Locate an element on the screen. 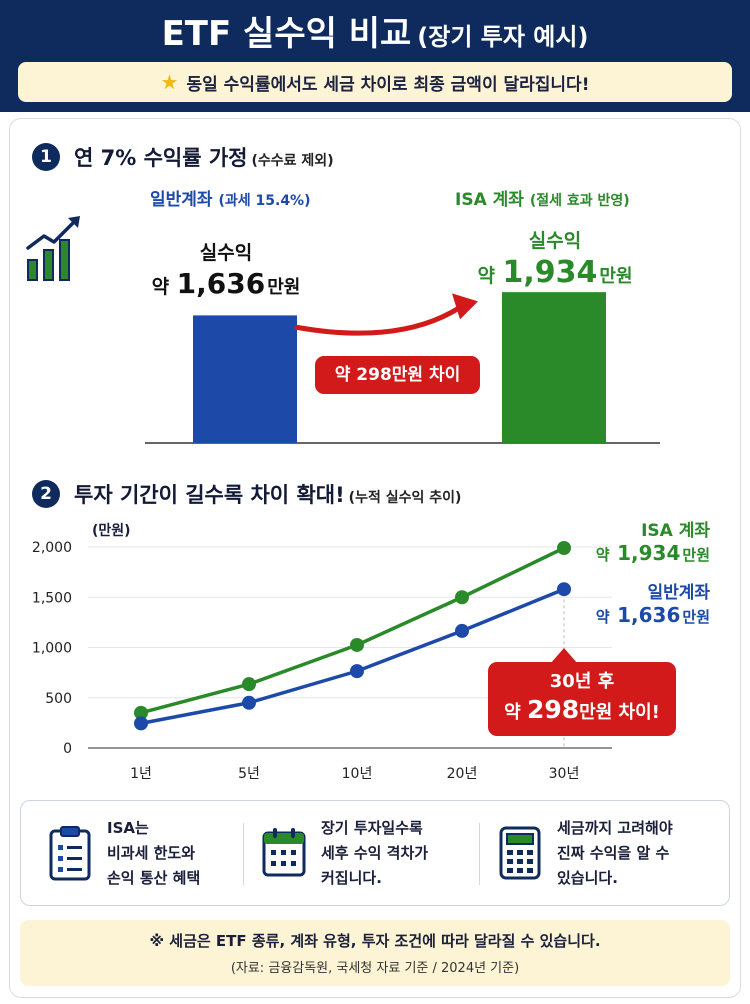 Image resolution: width=750 pixels, height=1004 pixels. calculator-icon is located at coordinates (520, 853).